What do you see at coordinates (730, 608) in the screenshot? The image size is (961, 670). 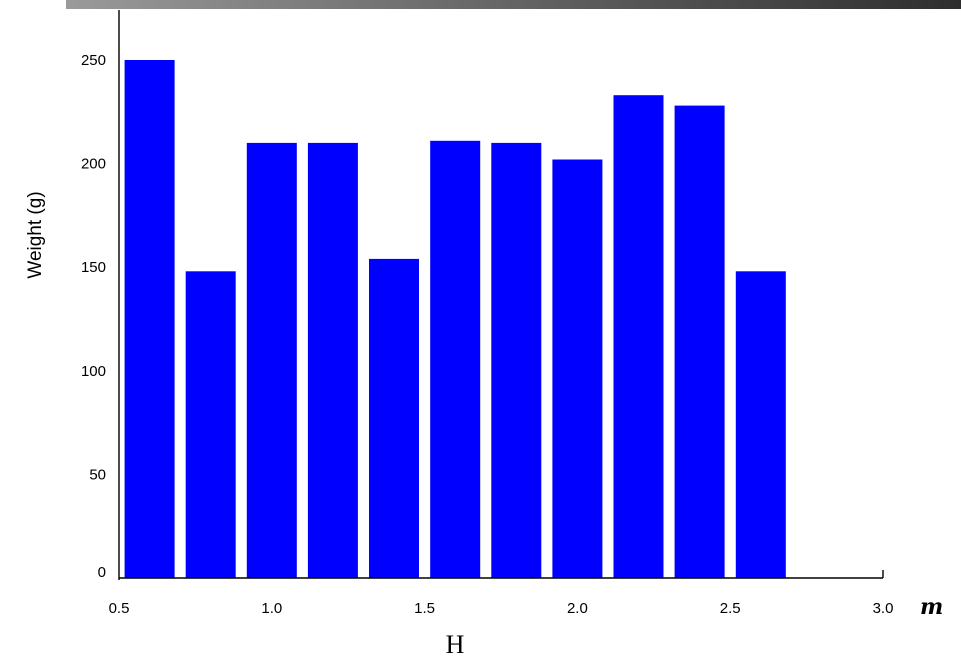 I see `x-tick-label: 2.5` at bounding box center [730, 608].